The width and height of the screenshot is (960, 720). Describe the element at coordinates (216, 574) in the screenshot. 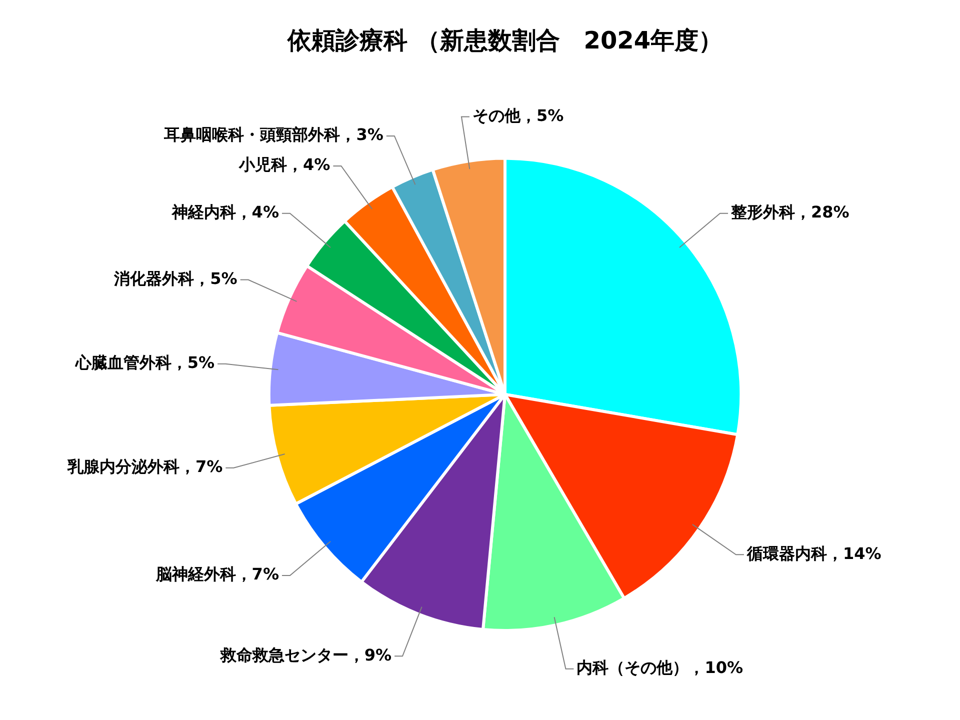

I see `slice-label: 脳神経外科，7%` at that location.